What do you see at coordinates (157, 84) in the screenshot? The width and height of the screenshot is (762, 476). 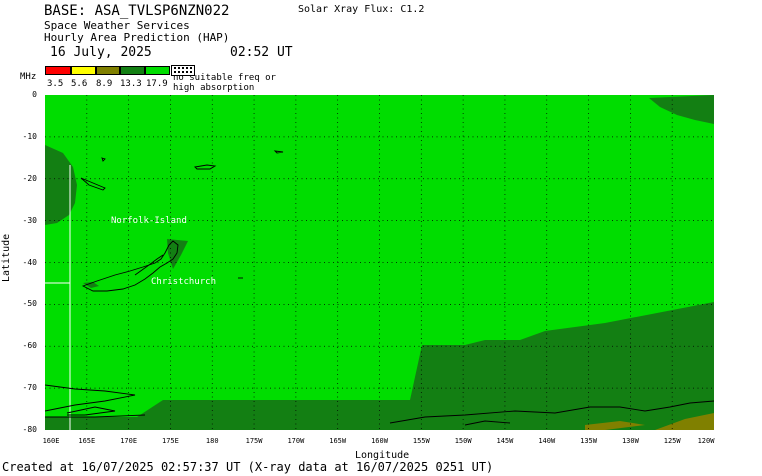 I see `legend-label: 17.9` at bounding box center [157, 84].